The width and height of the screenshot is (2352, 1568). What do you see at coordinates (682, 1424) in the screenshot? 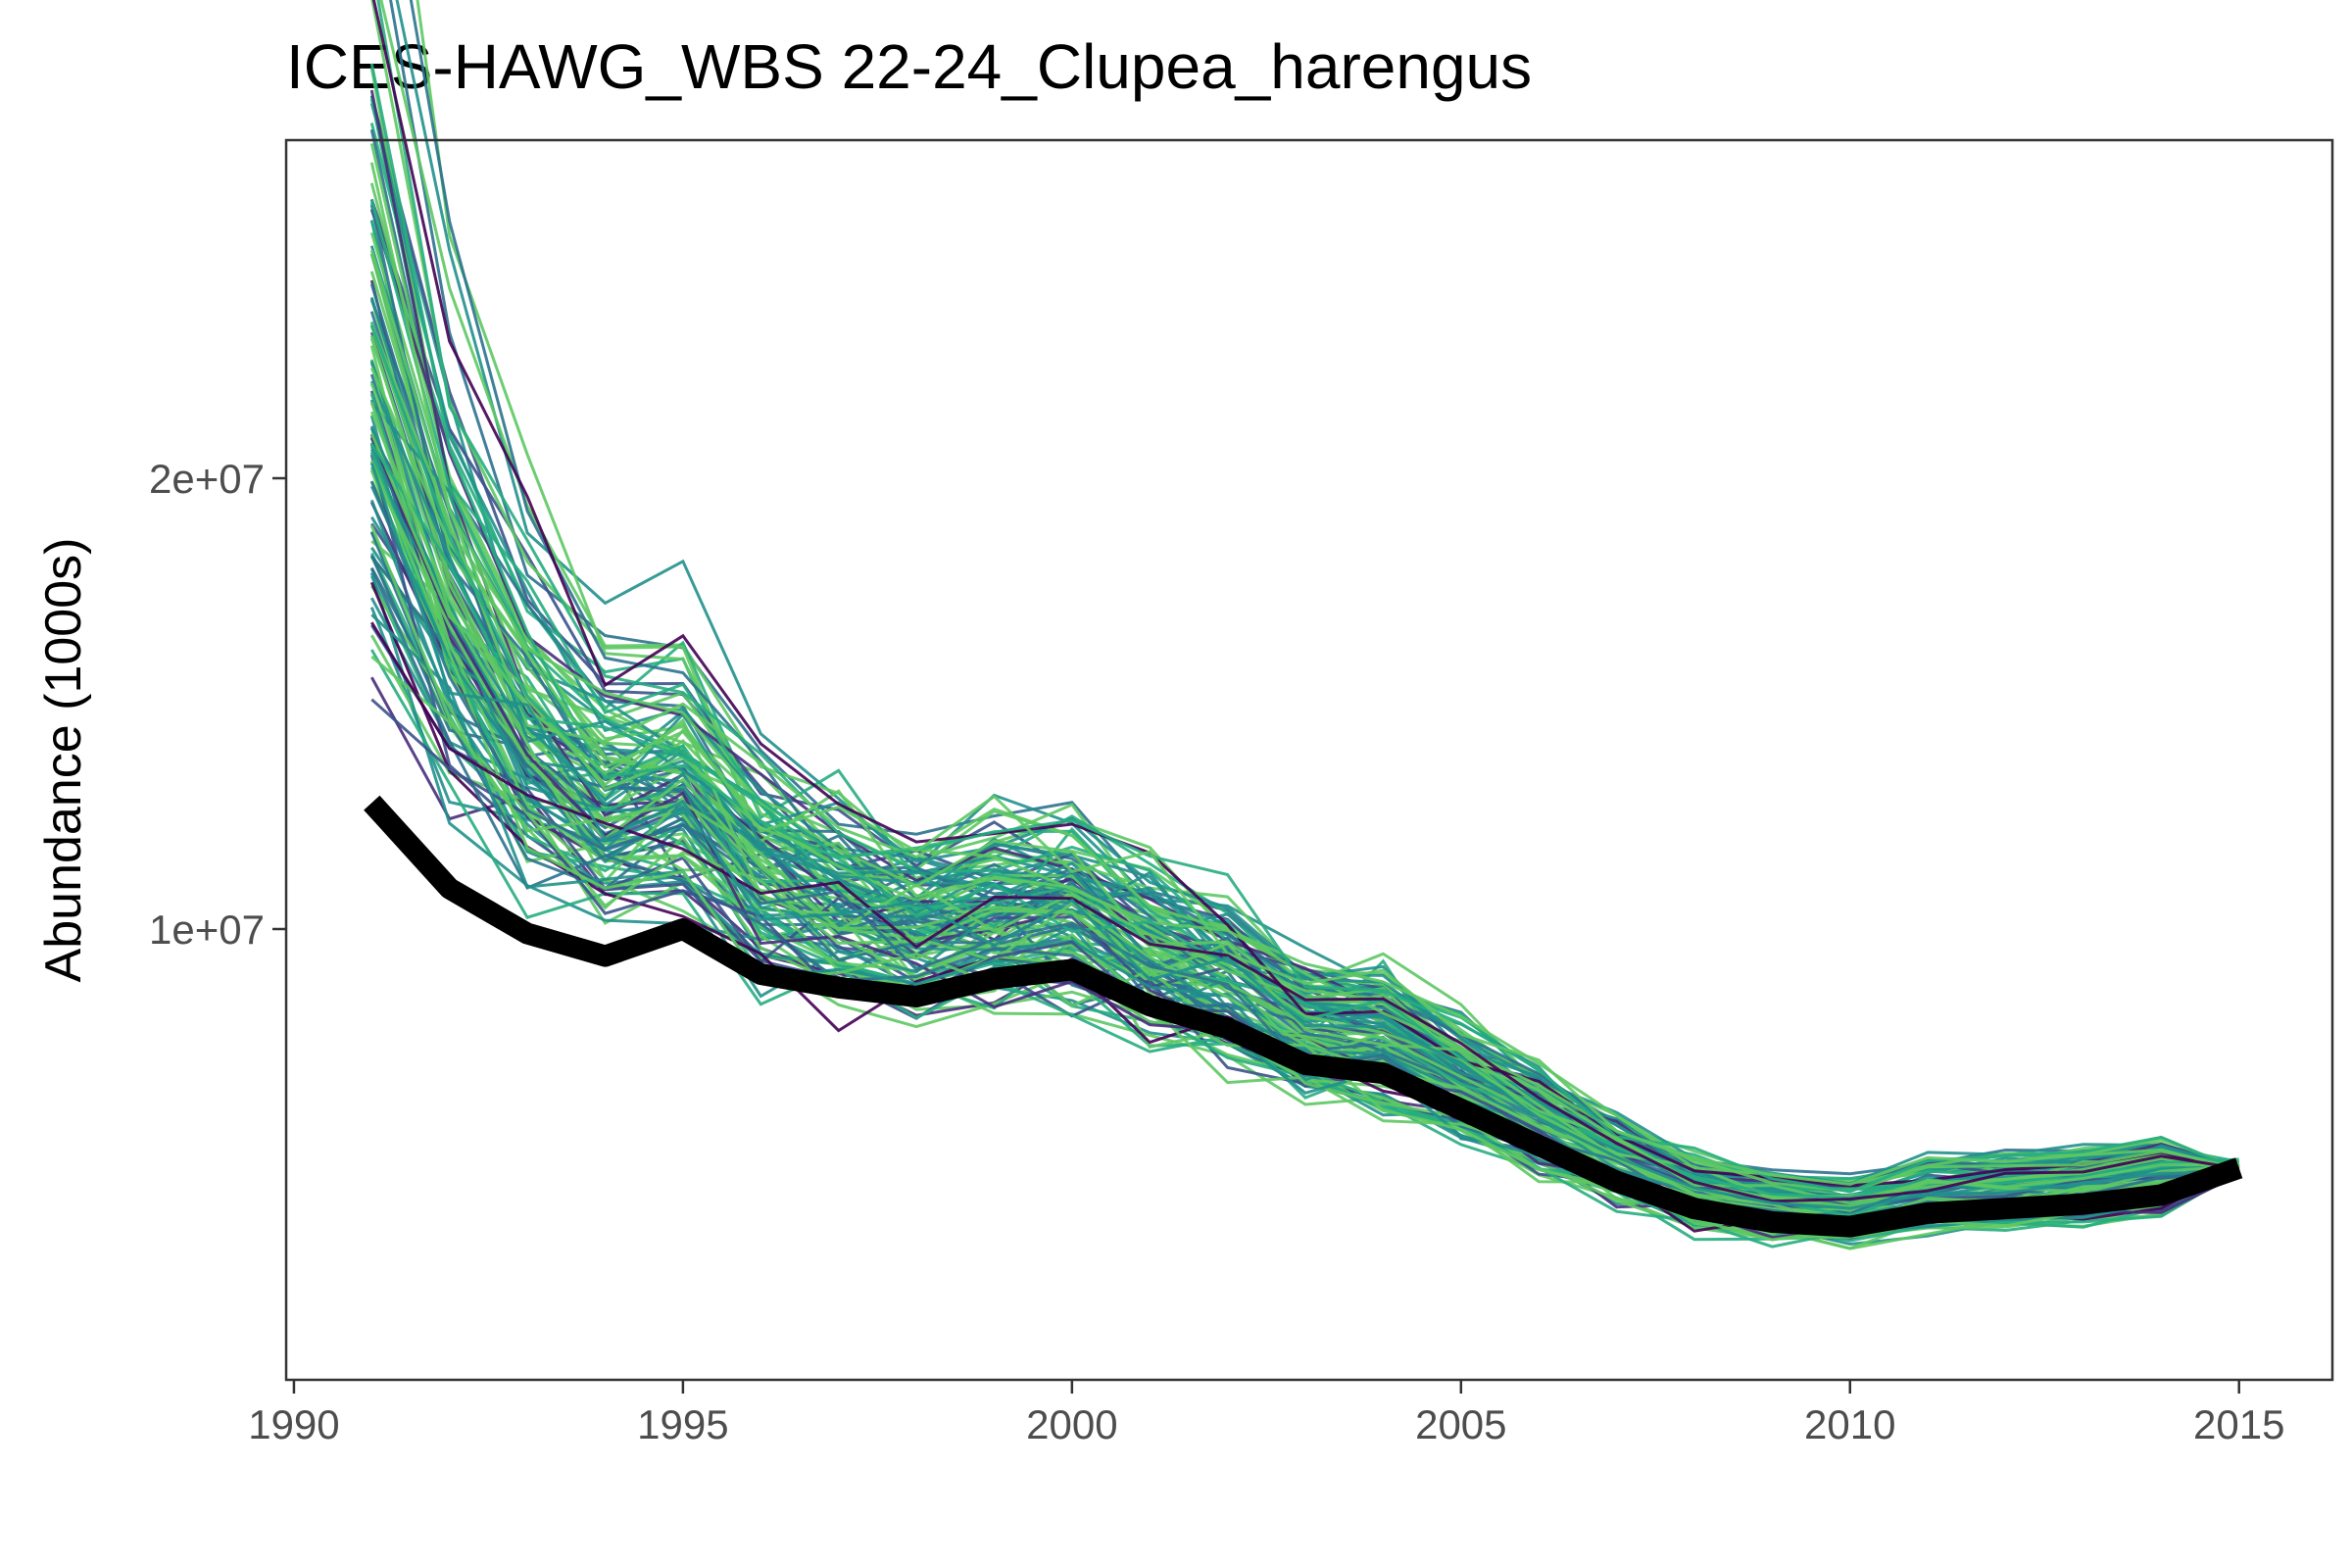
I see `x-tick-label: 1995` at bounding box center [682, 1424].